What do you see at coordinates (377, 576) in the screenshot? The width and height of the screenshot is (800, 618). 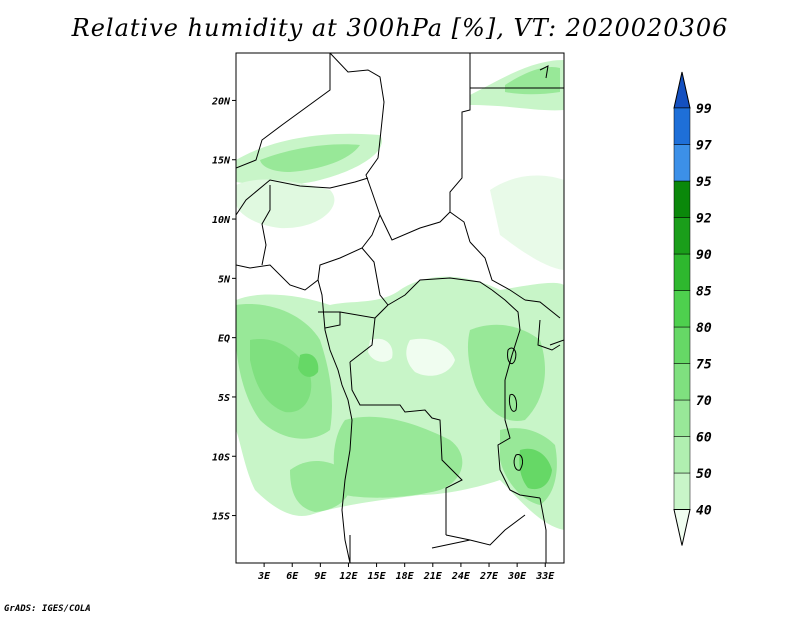 I see `lon-tick-label: 15E` at bounding box center [377, 576].